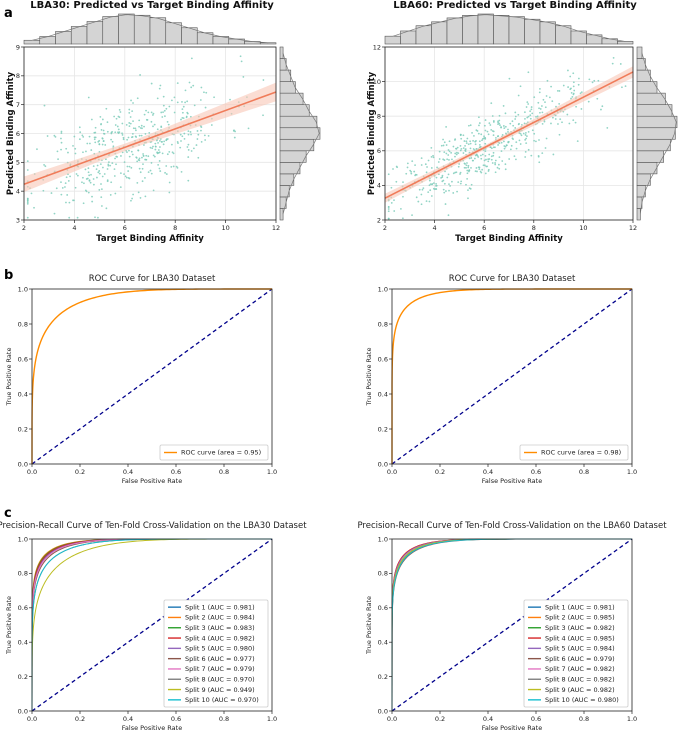 This screenshot has height=731, width=685. What do you see at coordinates (435, 228) in the screenshot?
I see `x-tick-label: 4` at bounding box center [435, 228].